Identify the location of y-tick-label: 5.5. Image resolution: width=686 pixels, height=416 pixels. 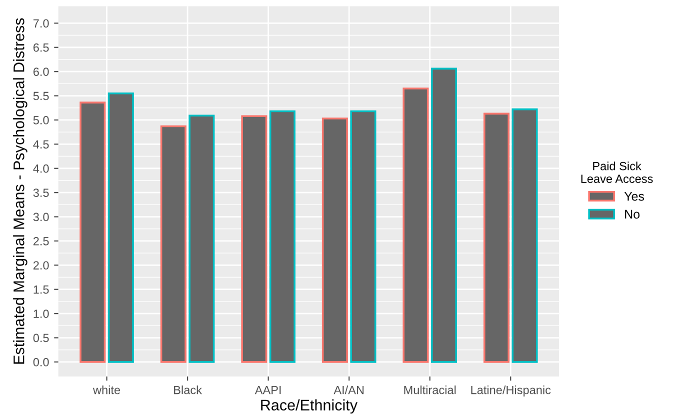
(41, 96).